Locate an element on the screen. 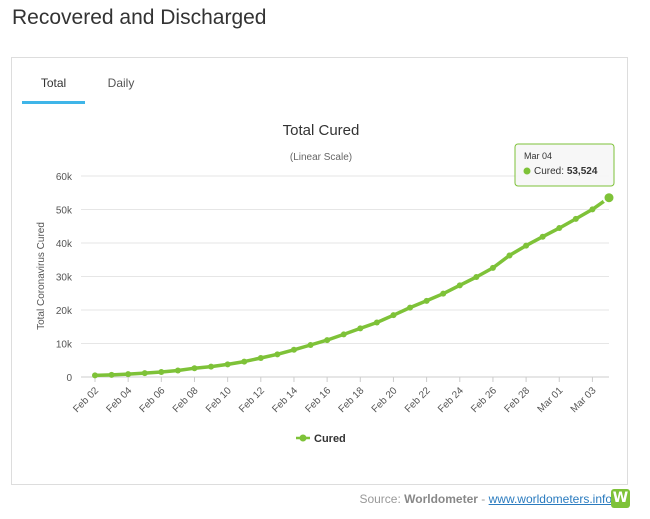  legend-label: Cured is located at coordinates (330, 439).